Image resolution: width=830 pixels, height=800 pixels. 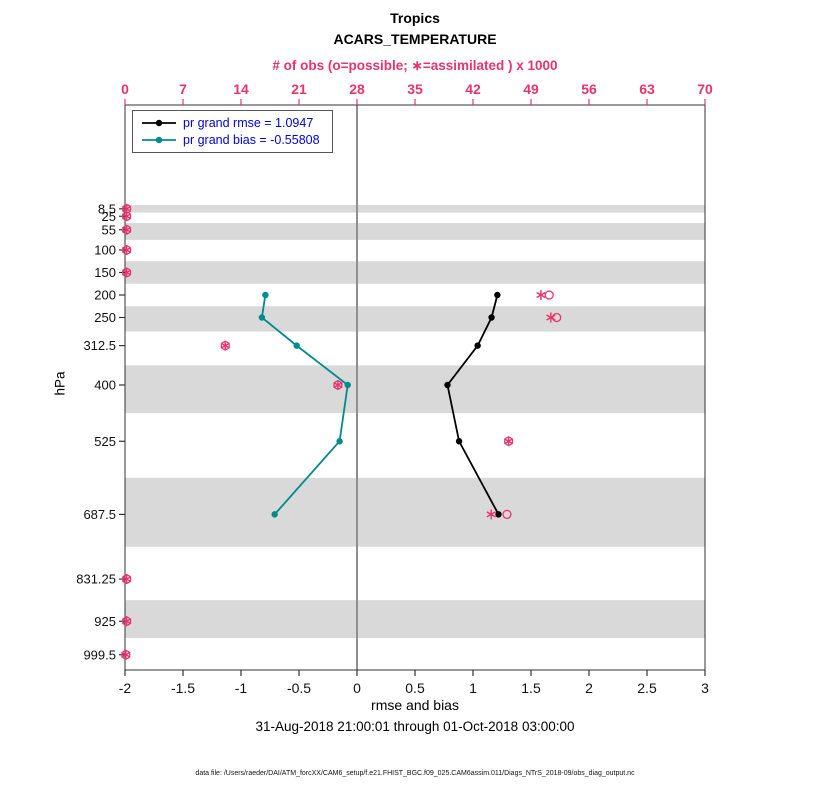 I want to click on svg-text: -1.5, so click(x=183, y=688).